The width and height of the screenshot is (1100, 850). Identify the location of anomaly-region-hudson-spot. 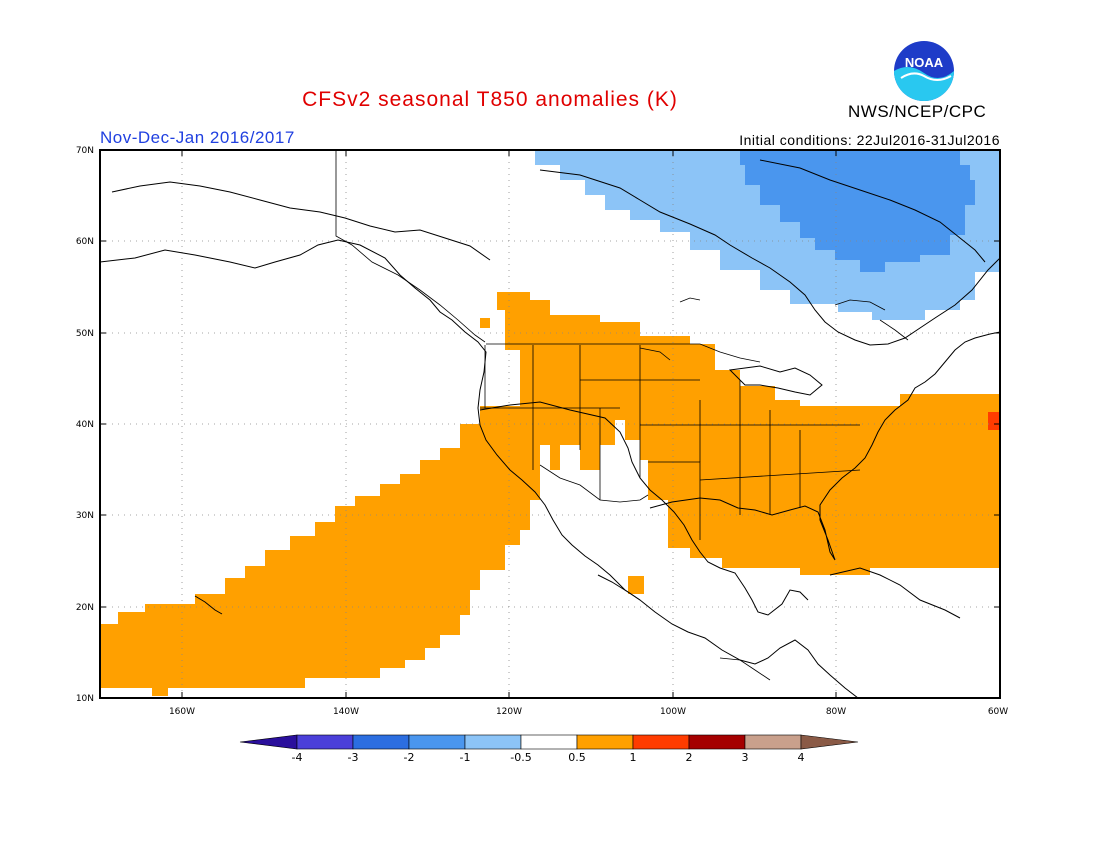
(485, 323).